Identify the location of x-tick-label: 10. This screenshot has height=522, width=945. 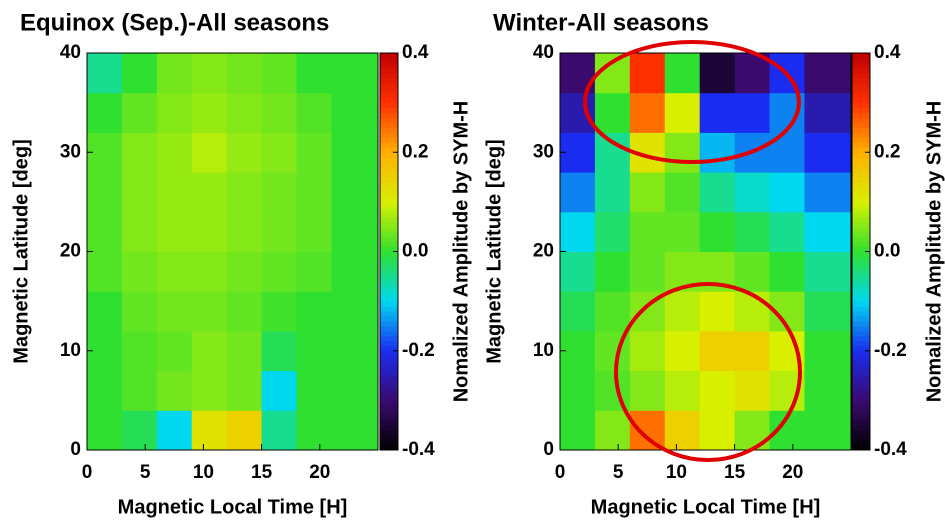
(676, 472).